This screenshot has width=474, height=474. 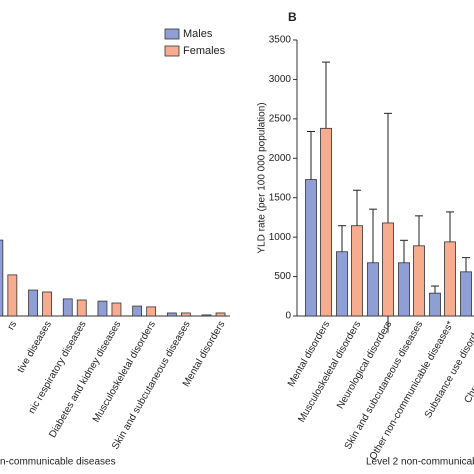 I want to click on legend-label: Females, so click(x=204, y=51).